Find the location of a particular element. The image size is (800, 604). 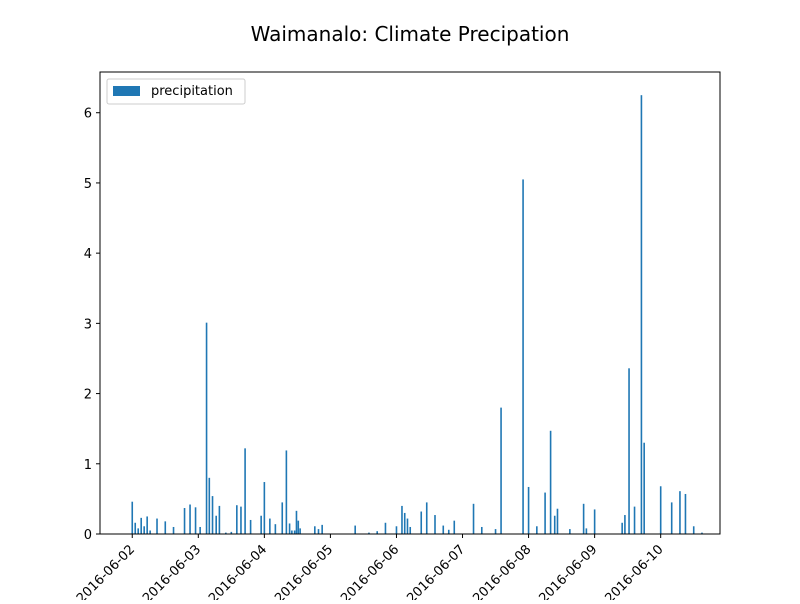

legend-swatch is located at coordinates (126, 91).